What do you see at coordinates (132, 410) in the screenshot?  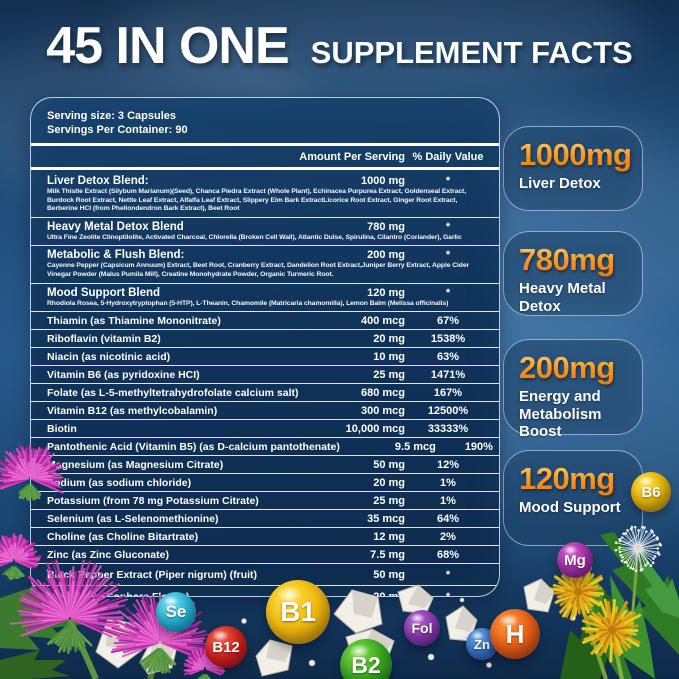 I see `ingredient-name: Vitamin B12 (as methylcobalamin)` at bounding box center [132, 410].